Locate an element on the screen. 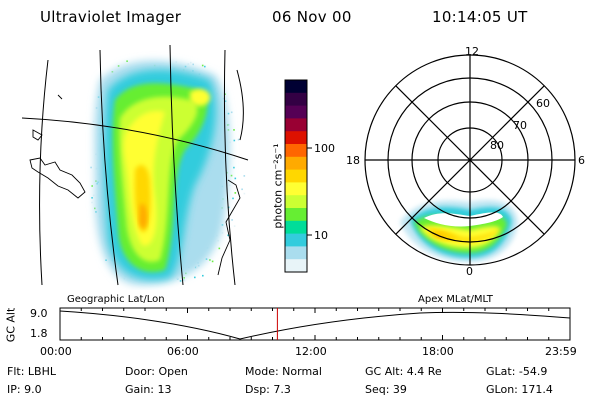 This screenshot has width=600, height=400. alt-ylabel: GC Alt is located at coordinates (11, 325).